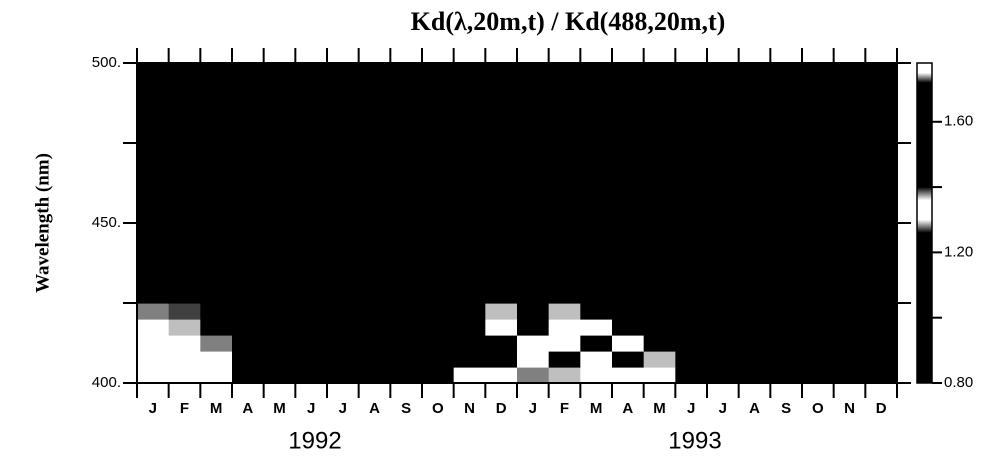 Image resolution: width=1006 pixels, height=460 pixels. Describe the element at coordinates (958, 382) in the screenshot. I see `colorbar-tick-label: 0.80` at that location.